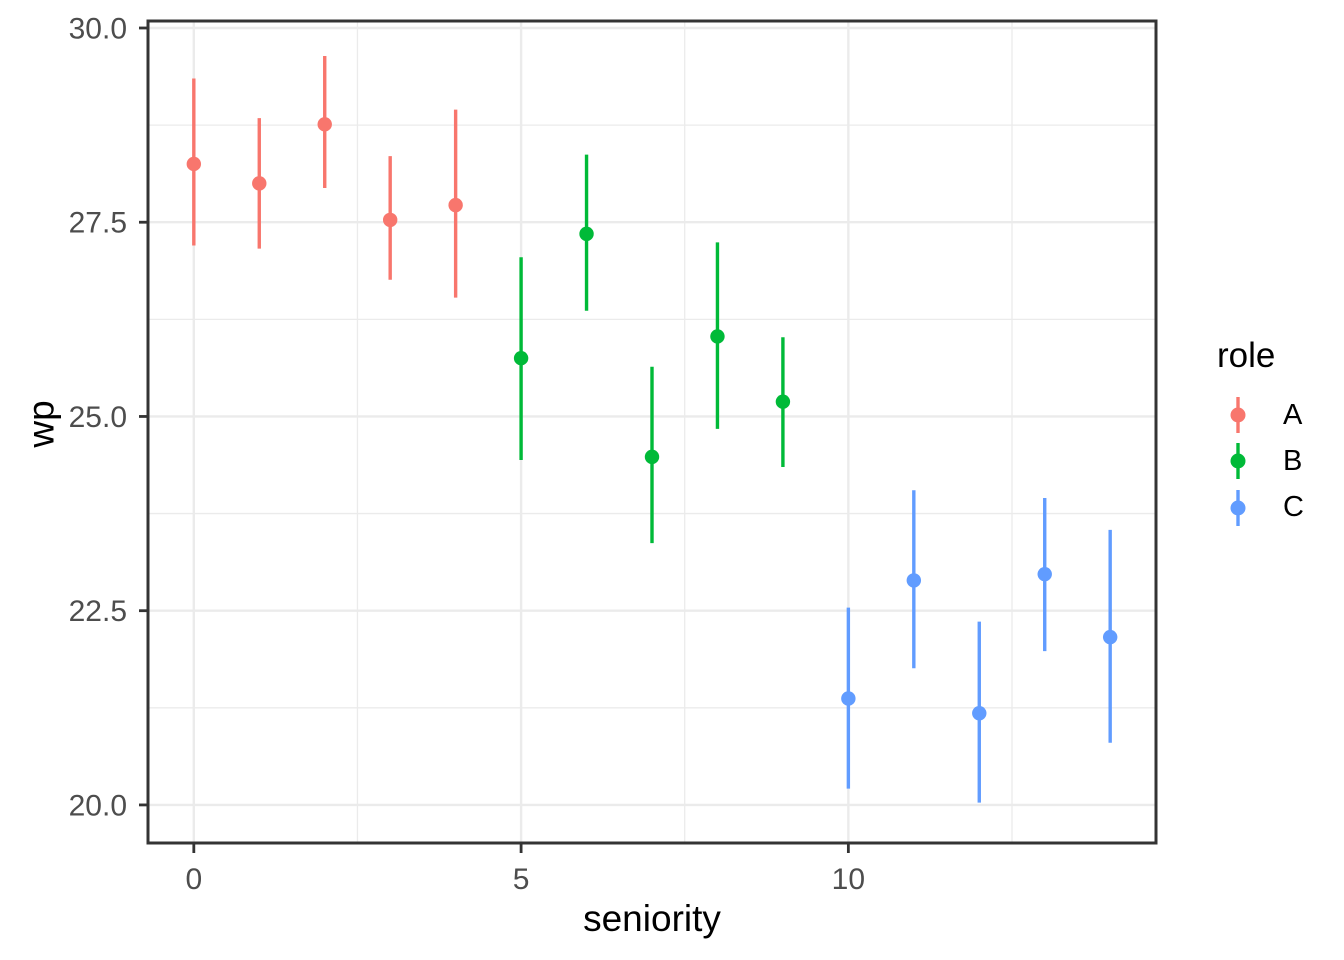 This screenshot has width=1344, height=960. I want to click on x-axis-title: seniority, so click(652, 918).